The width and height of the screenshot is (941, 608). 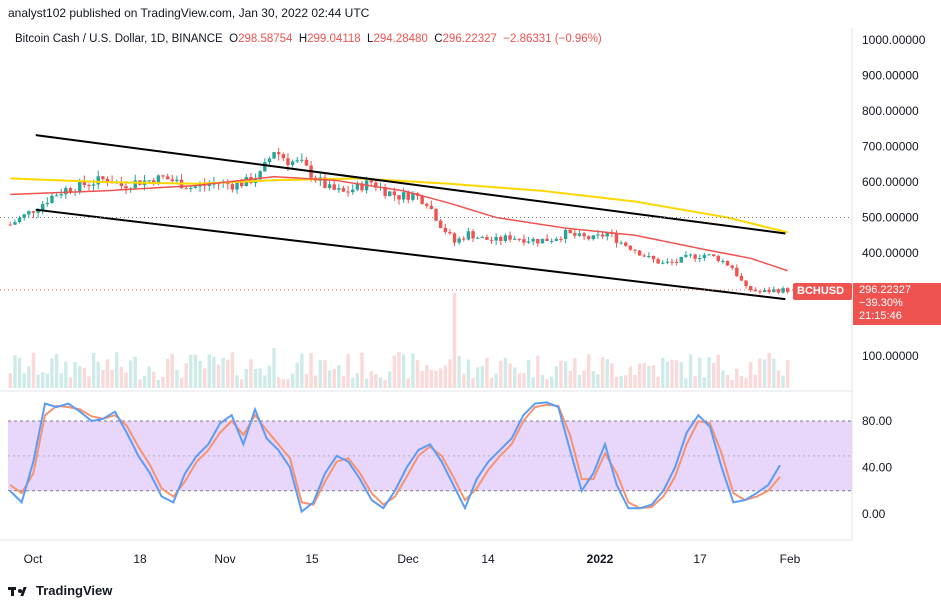 What do you see at coordinates (890, 182) in the screenshot?
I see `price-tick-label: 600.00000` at bounding box center [890, 182].